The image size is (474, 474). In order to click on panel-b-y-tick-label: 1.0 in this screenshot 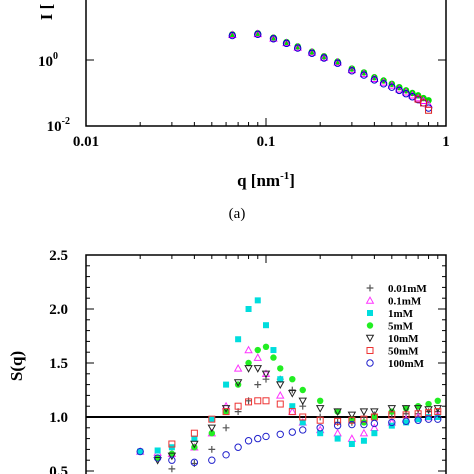, I will do `click(58, 418)`.